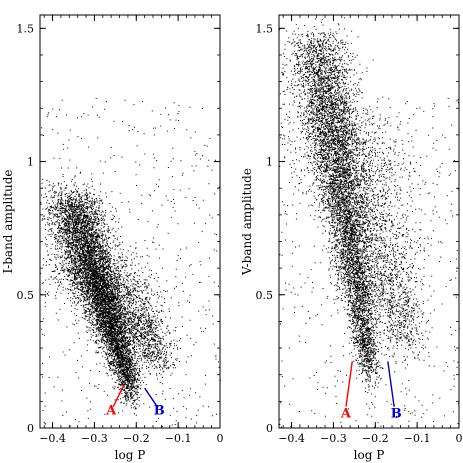 This screenshot has width=463, height=463. I want to click on left-y-axis-label: I-band amplitude, so click(8, 221).